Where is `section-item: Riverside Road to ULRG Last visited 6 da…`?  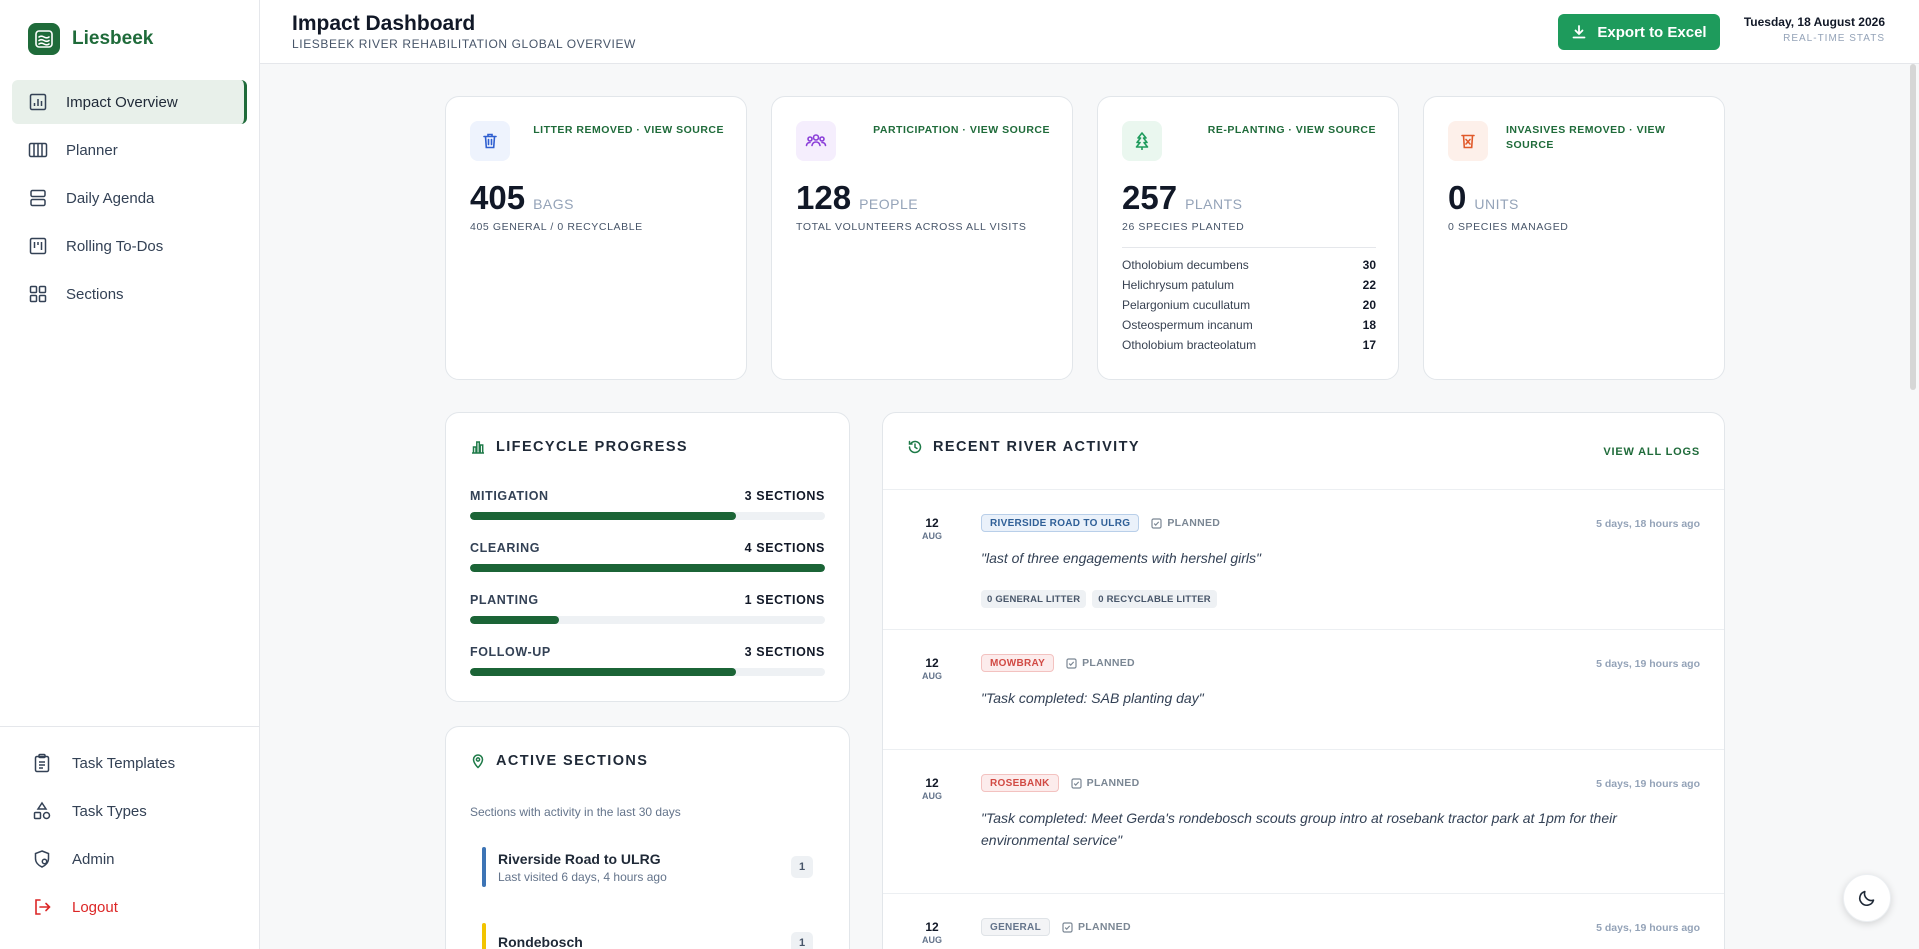
section-item: Riverside Road to ULRG Last visited 6 da… is located at coordinates (647, 867).